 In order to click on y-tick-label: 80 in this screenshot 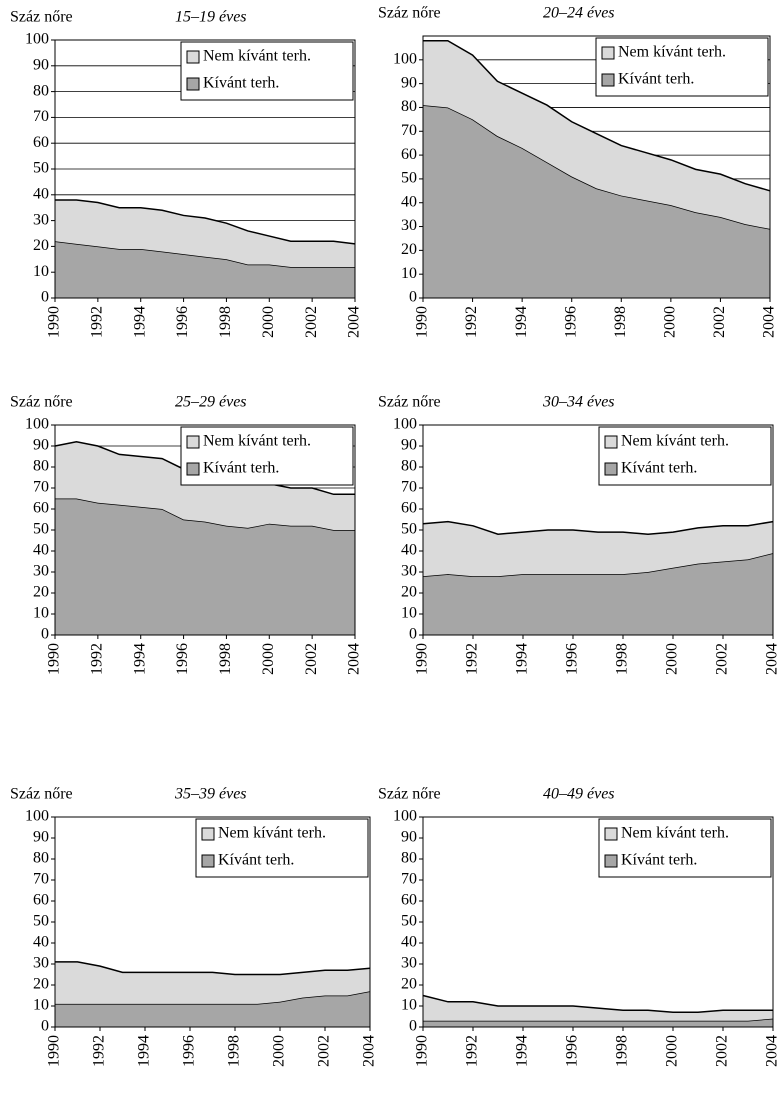, I will do `click(409, 858)`.